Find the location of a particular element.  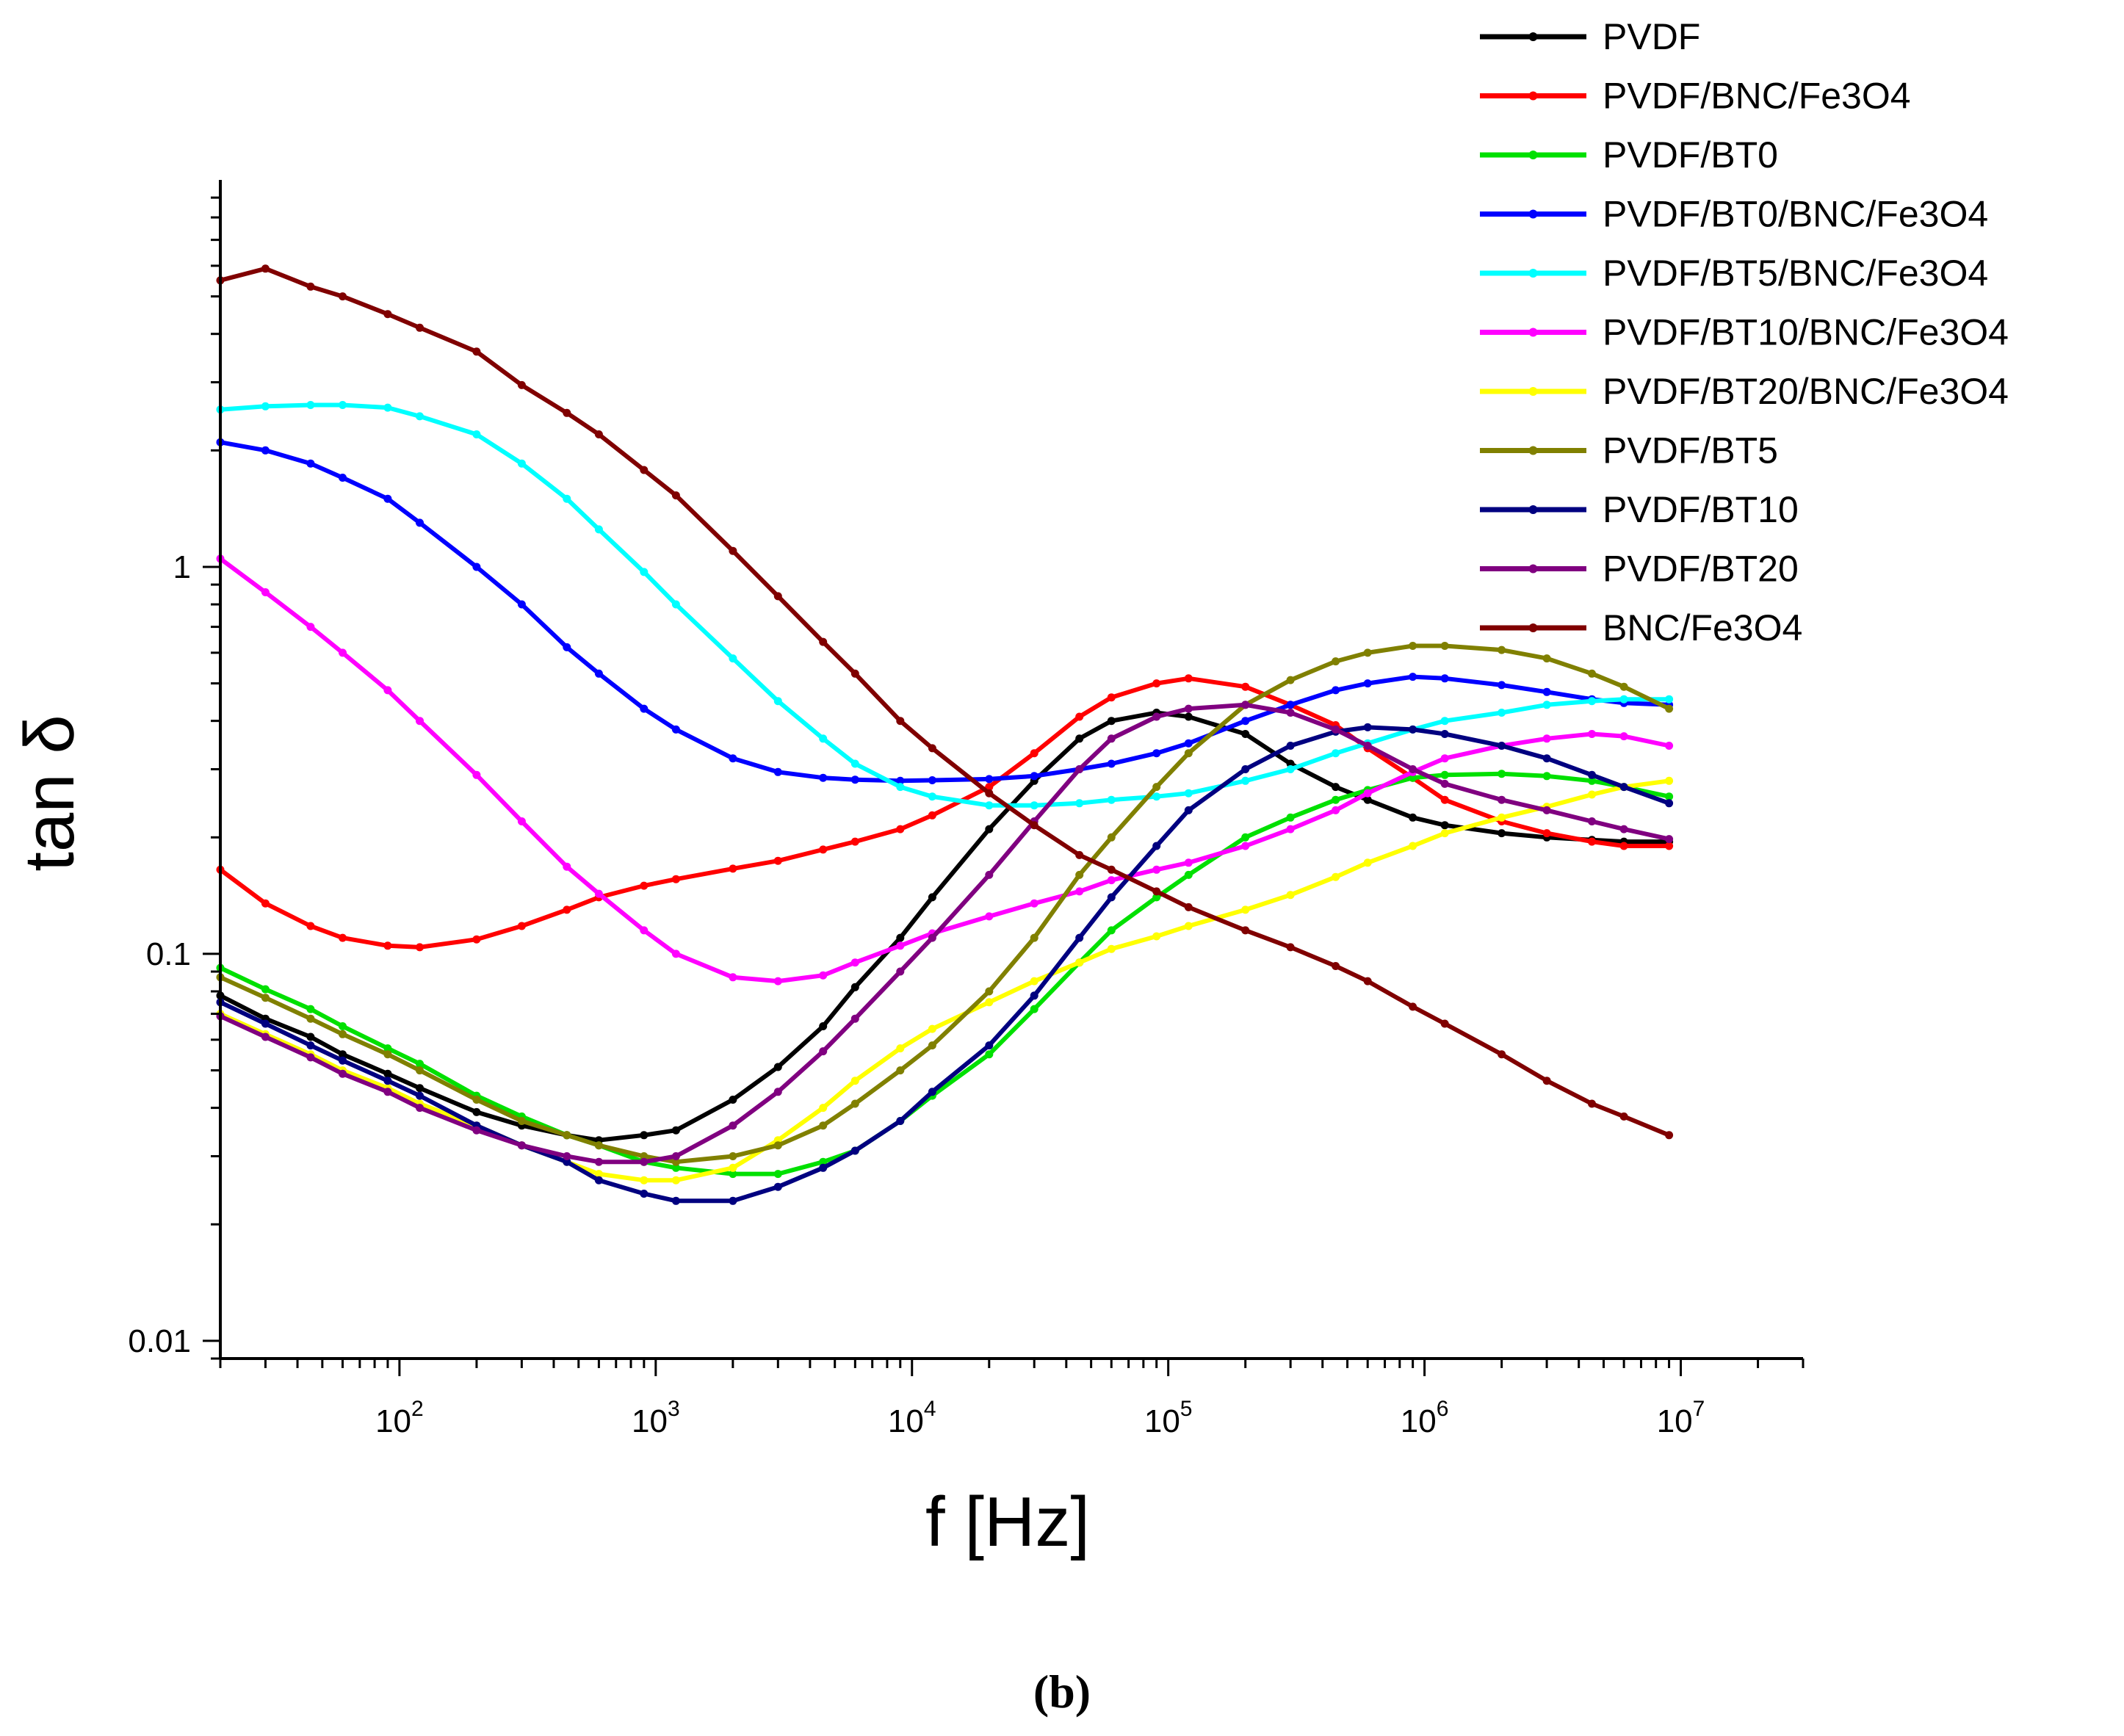

legend-item: PVDF/BT0 is located at coordinates (1629, 155).